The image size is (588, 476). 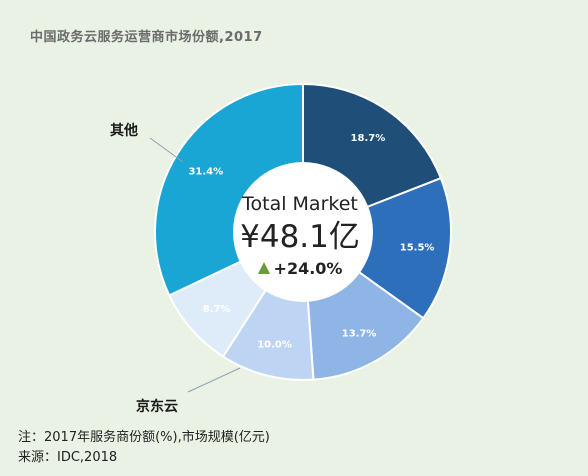 I want to click on footnote-note: 注：2017年服务商份额(%),市场规模(亿元), so click(x=144, y=437).